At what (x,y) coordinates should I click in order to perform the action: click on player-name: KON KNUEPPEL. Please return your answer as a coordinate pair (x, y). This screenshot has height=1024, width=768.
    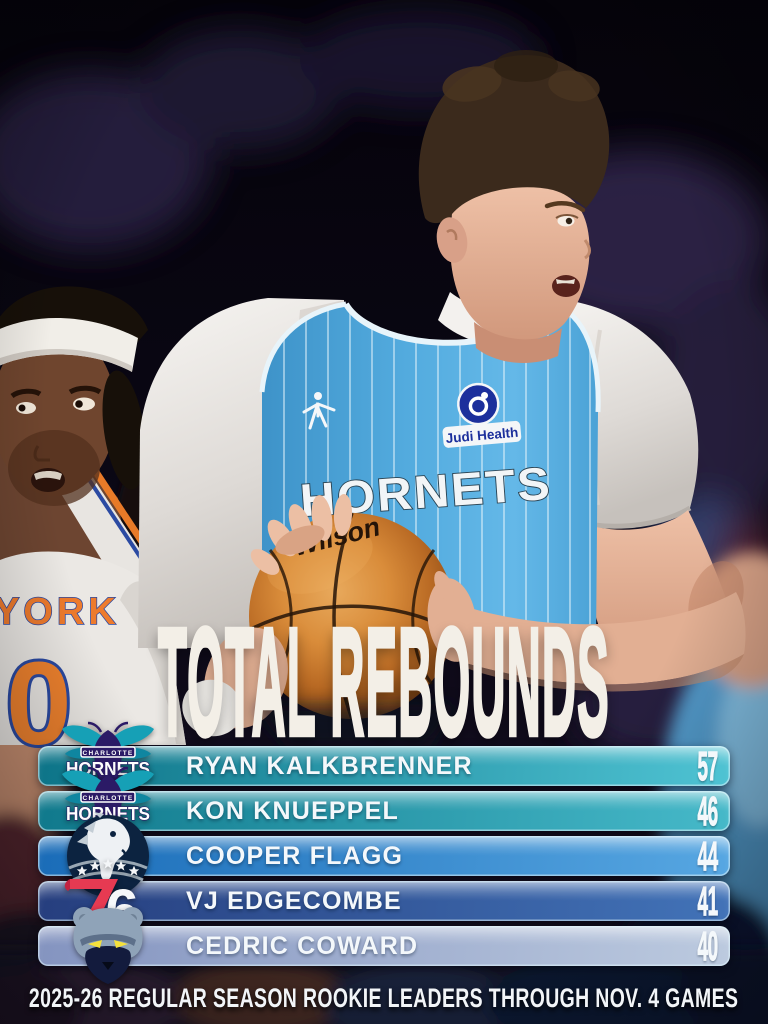
    Looking at the image, I should click on (293, 810).